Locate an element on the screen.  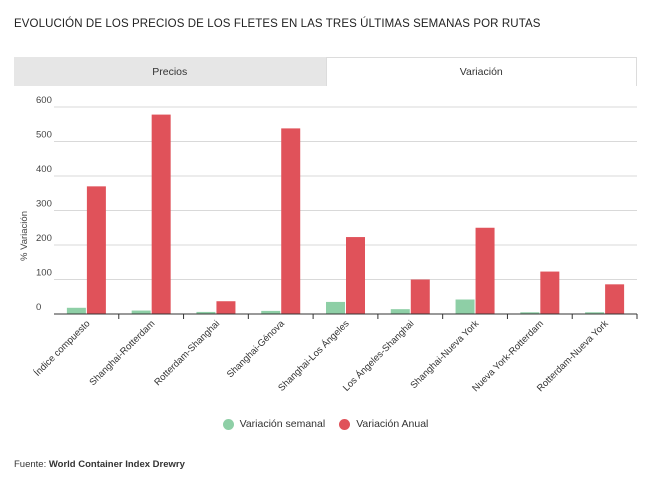
x-tick-label-8: Rotterdam-Nueva York is located at coordinates (573, 356).